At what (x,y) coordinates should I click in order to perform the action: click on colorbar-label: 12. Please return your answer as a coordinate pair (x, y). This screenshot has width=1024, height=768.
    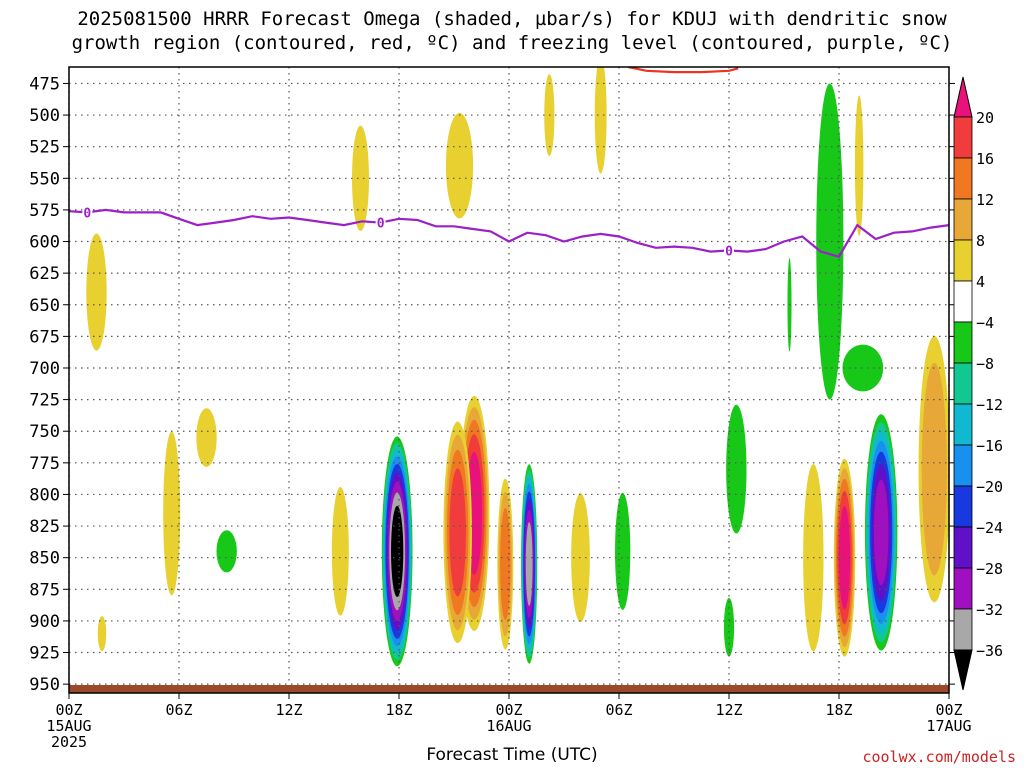
    Looking at the image, I should click on (985, 200).